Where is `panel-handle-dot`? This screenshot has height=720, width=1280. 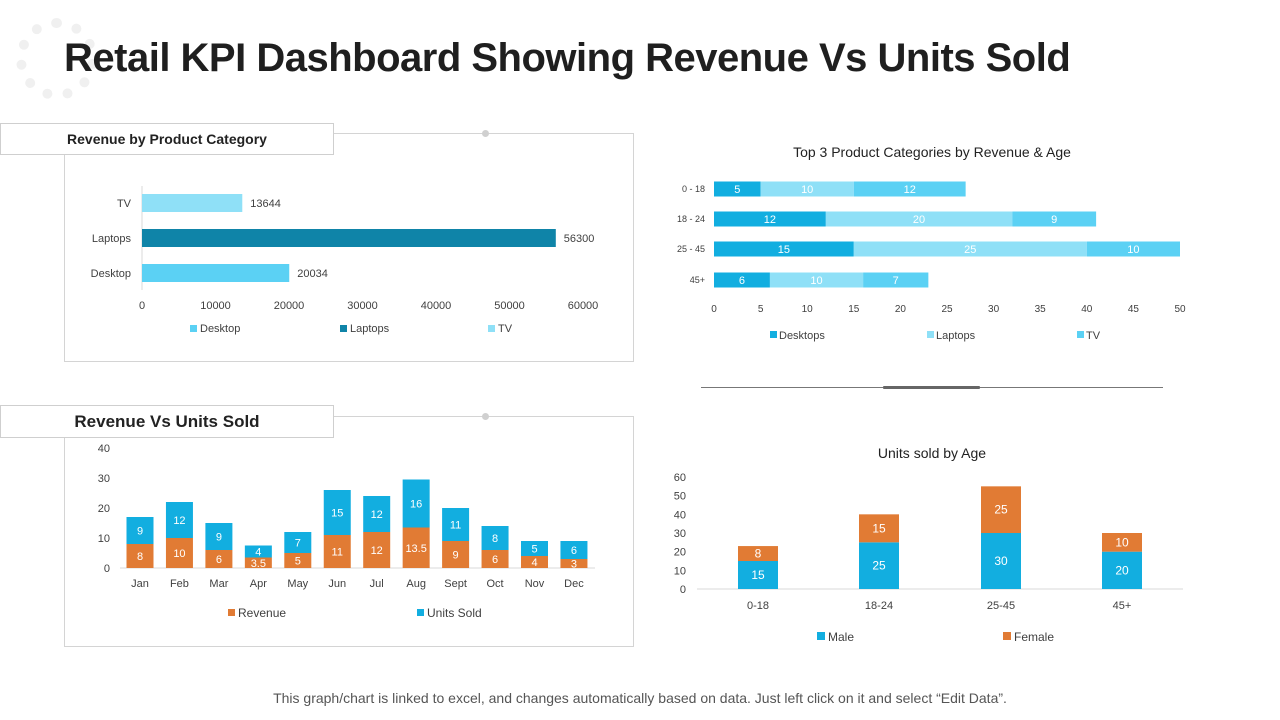
panel-handle-dot is located at coordinates (485, 416).